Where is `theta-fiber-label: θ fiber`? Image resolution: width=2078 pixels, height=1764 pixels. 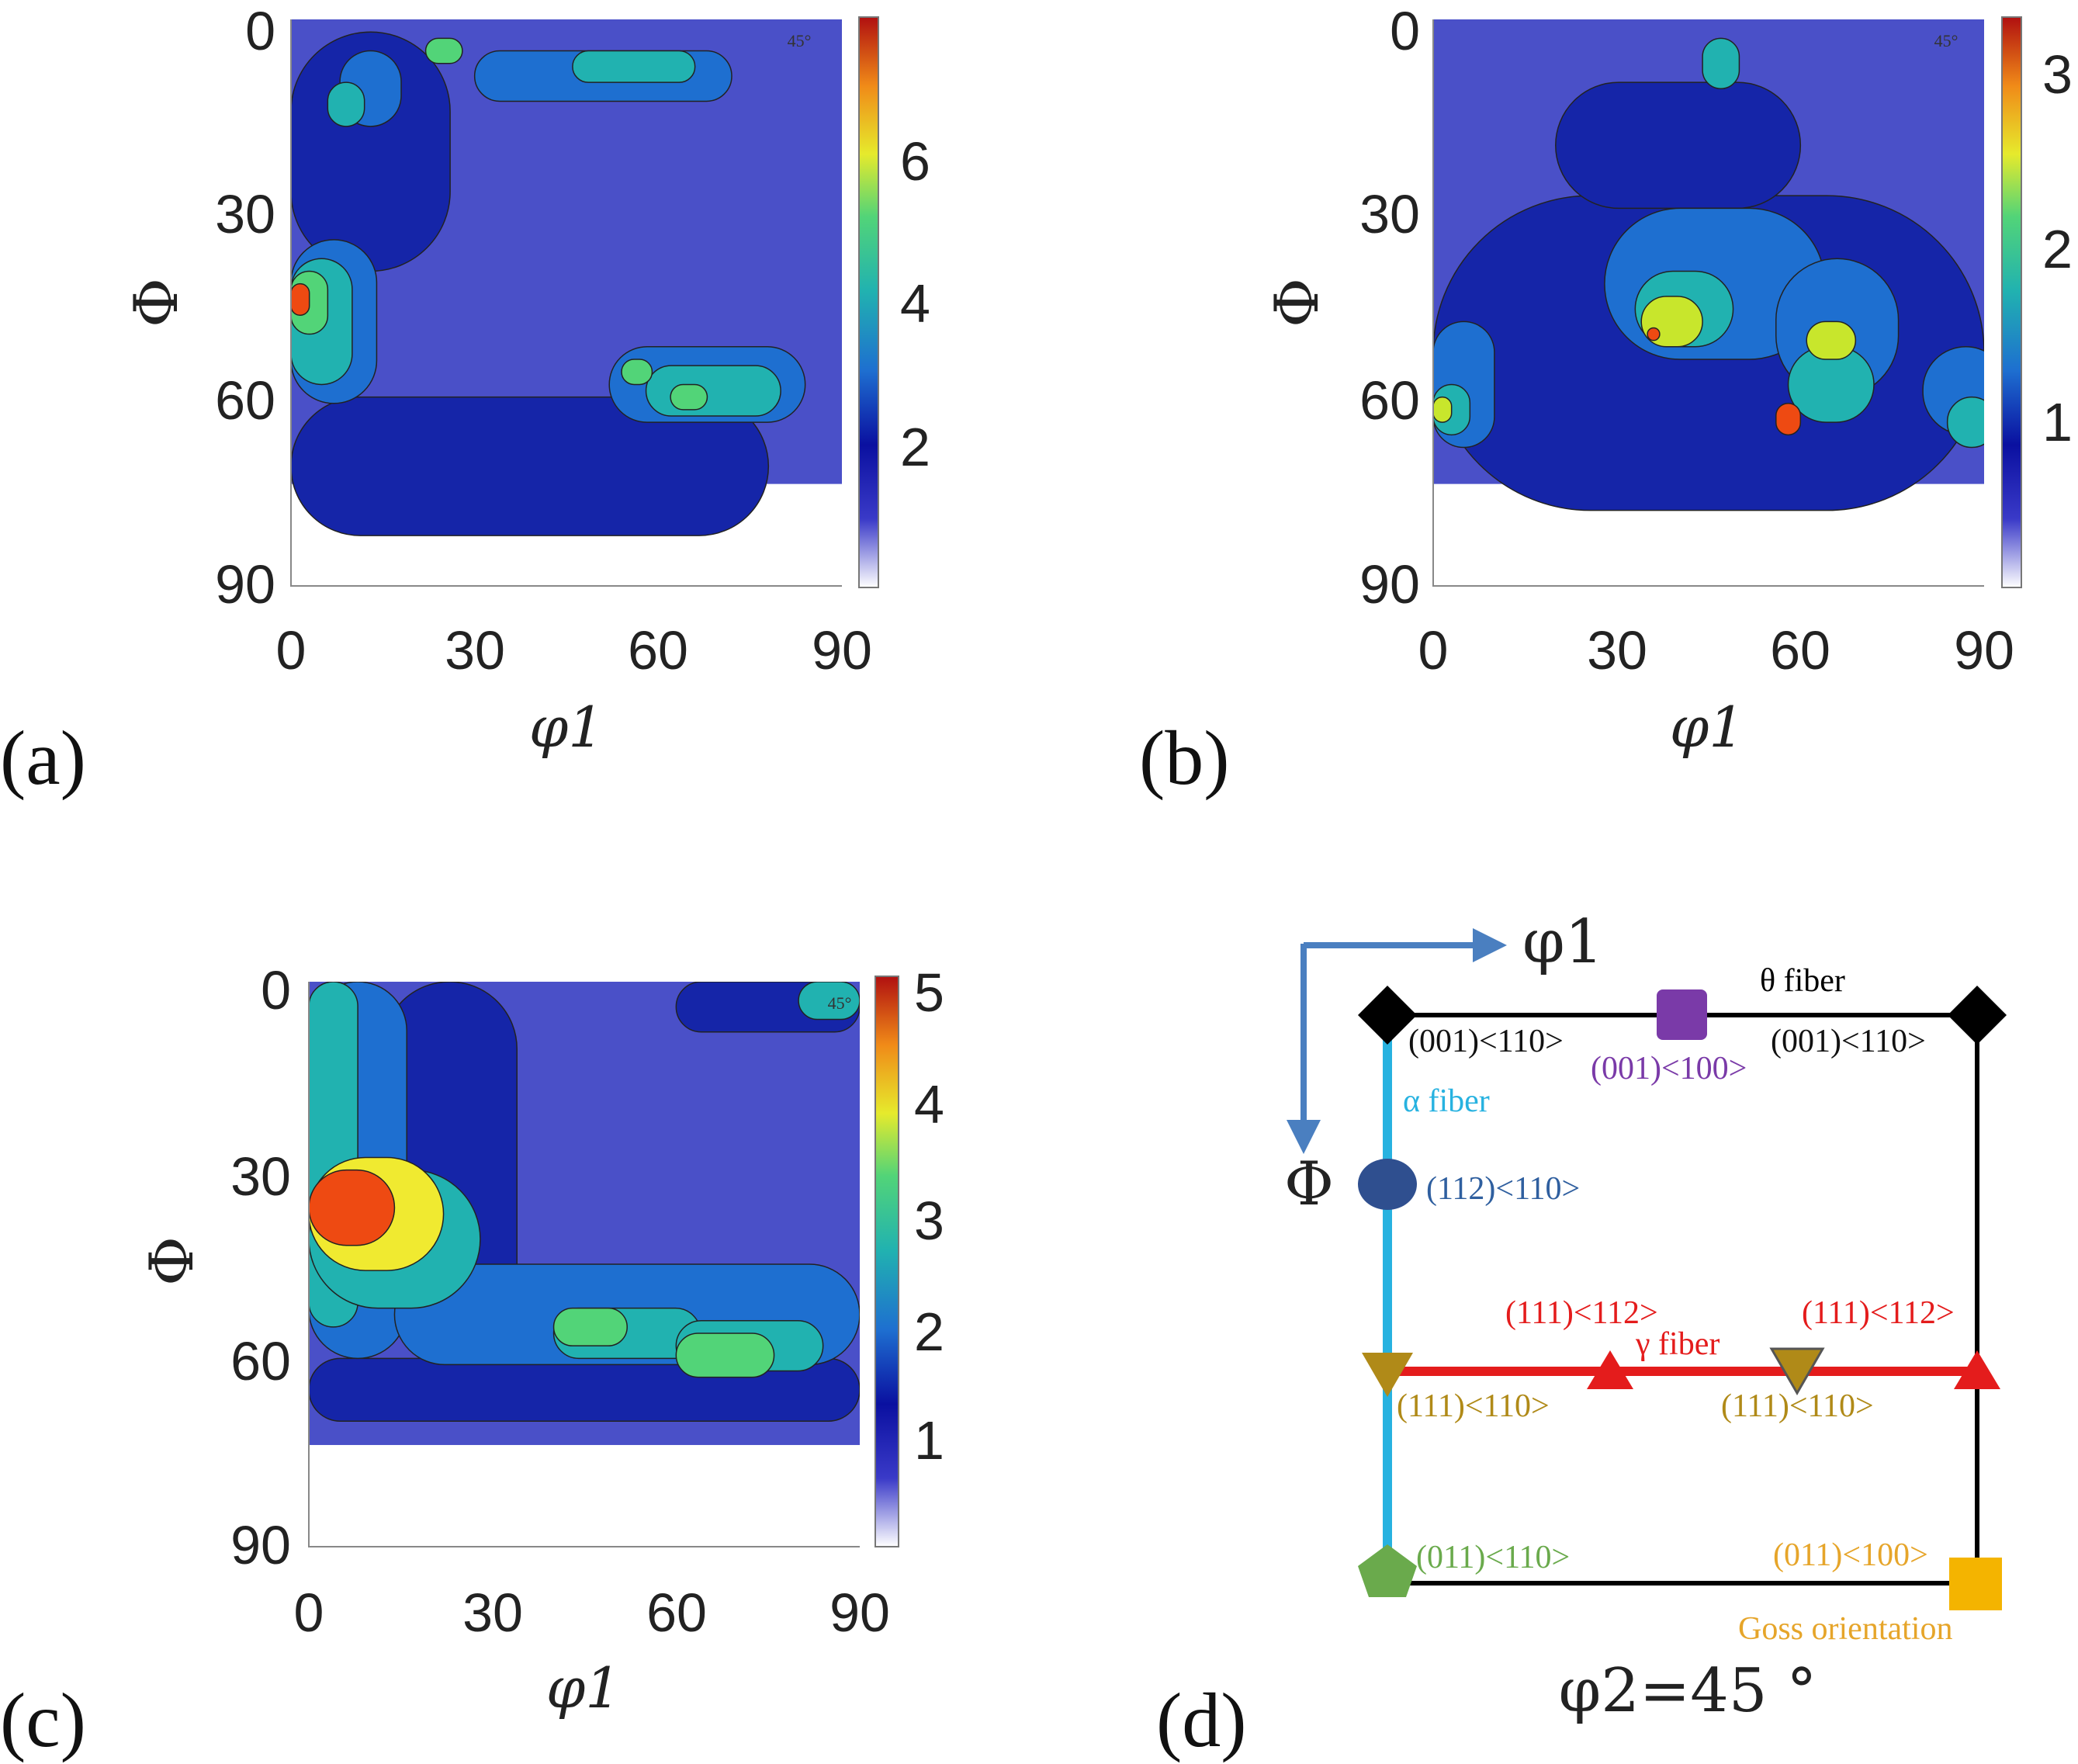
theta-fiber-label: θ fiber is located at coordinates (1802, 981).